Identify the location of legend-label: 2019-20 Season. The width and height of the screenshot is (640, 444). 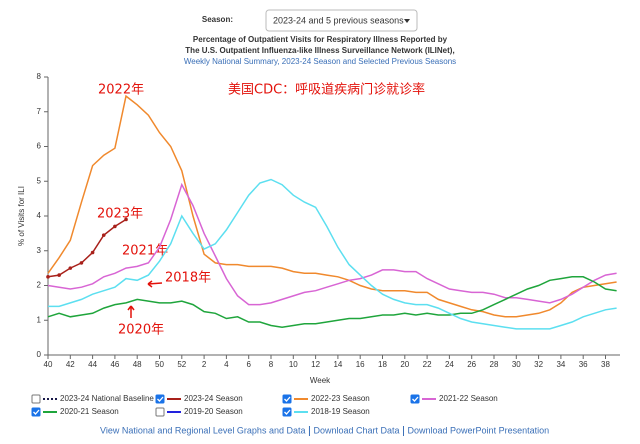
(213, 411).